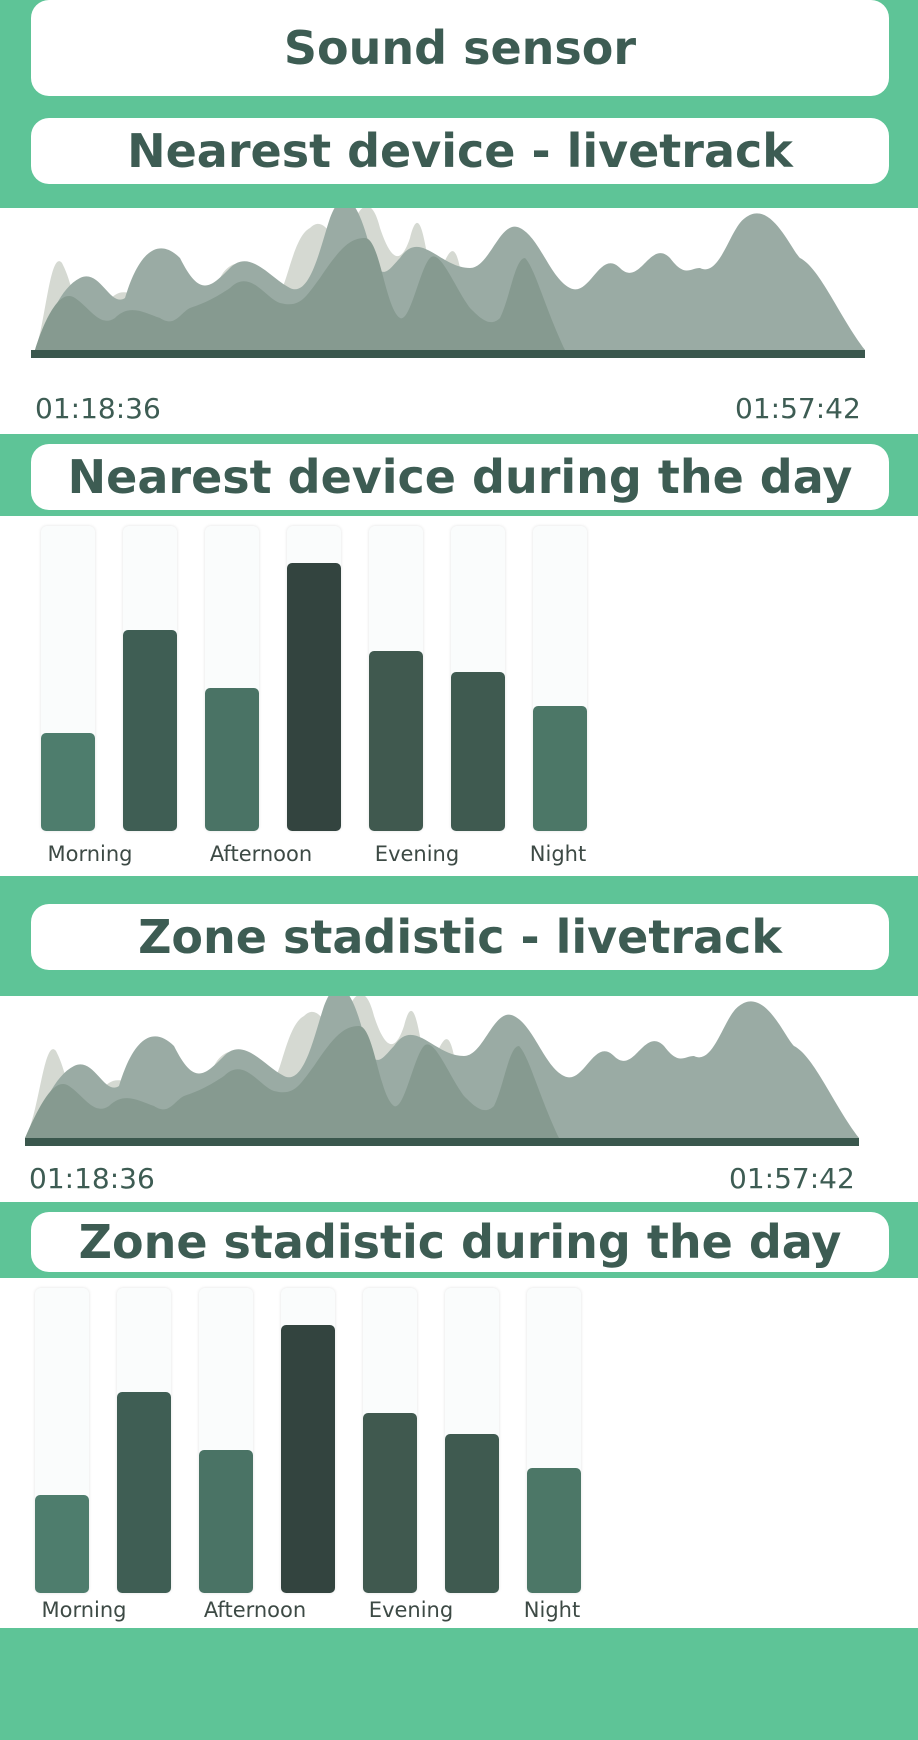 The height and width of the screenshot is (1740, 918). I want to click on livetrack-wave-dark, so click(300, 294).